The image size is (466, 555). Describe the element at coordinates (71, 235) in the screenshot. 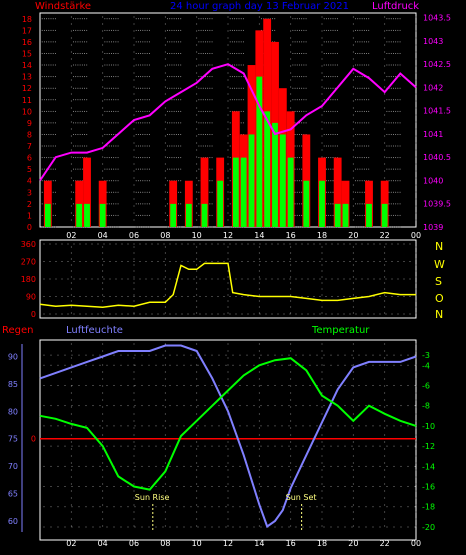

I see `x-tick-label: 02` at that location.